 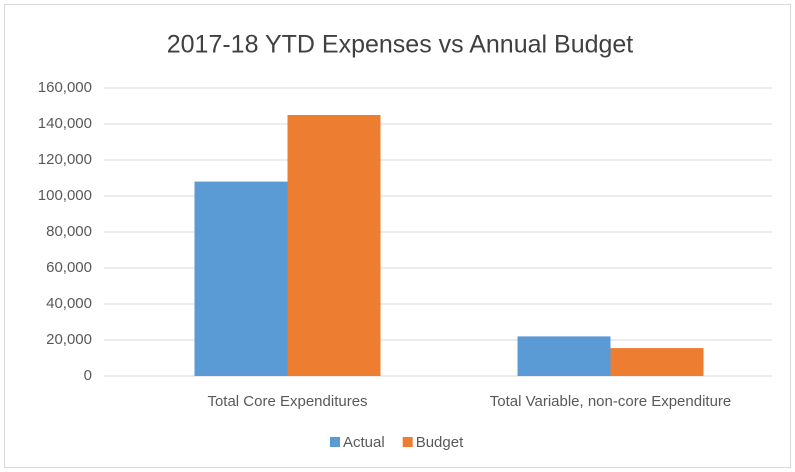 I want to click on legend-label: Budget, so click(x=440, y=442).